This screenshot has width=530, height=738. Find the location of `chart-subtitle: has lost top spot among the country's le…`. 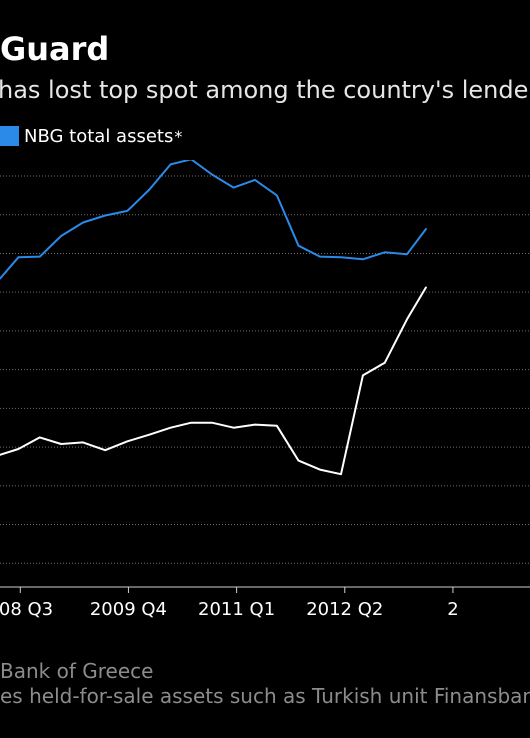

chart-subtitle: has lost top spot among the country's le… is located at coordinates (265, 90).